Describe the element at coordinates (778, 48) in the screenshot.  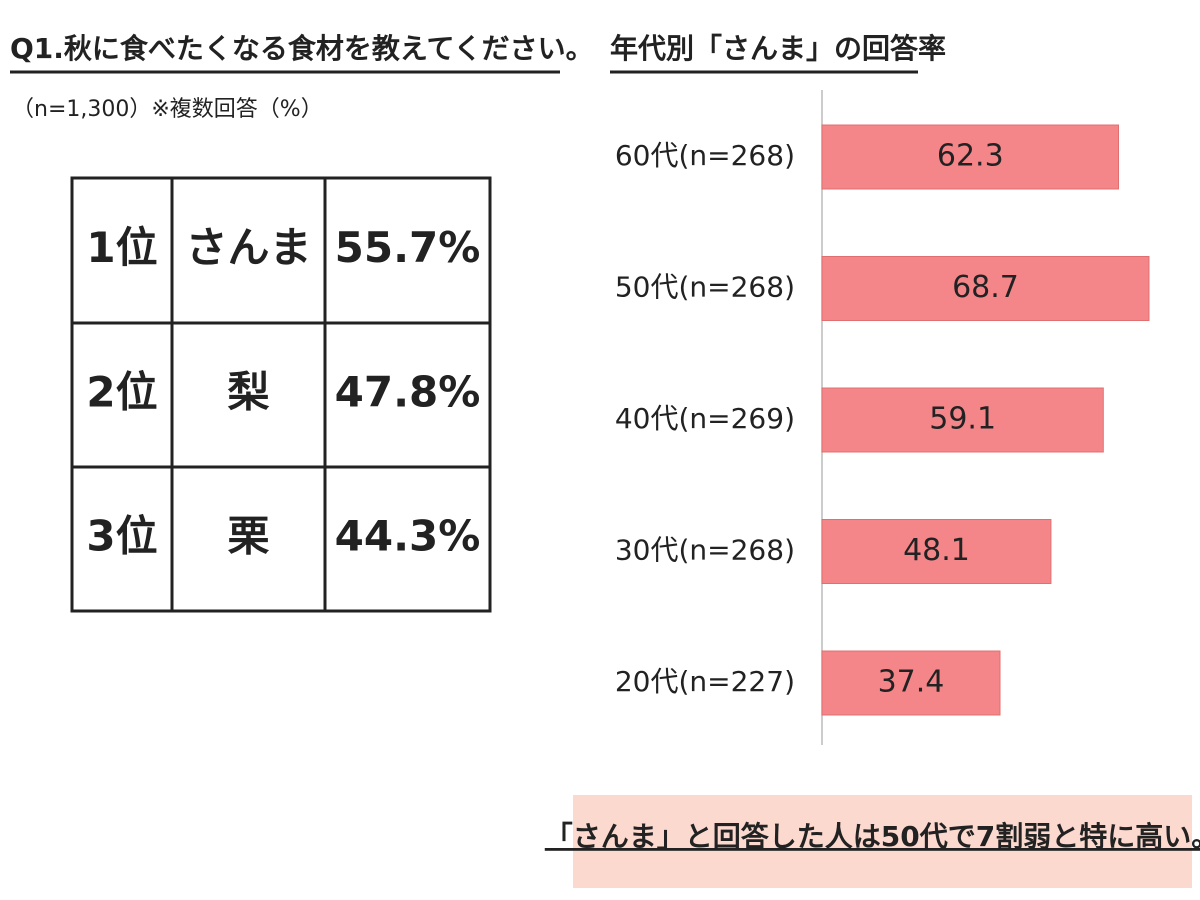
I see `chart-title: 年代別「さんま」の回答率` at that location.